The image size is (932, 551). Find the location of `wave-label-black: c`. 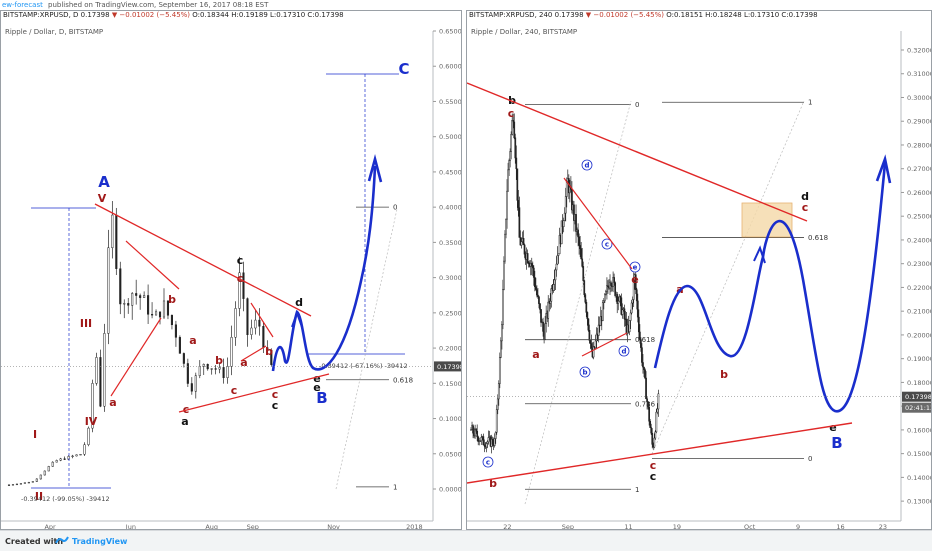

wave-label-black: c is located at coordinates (653, 476).